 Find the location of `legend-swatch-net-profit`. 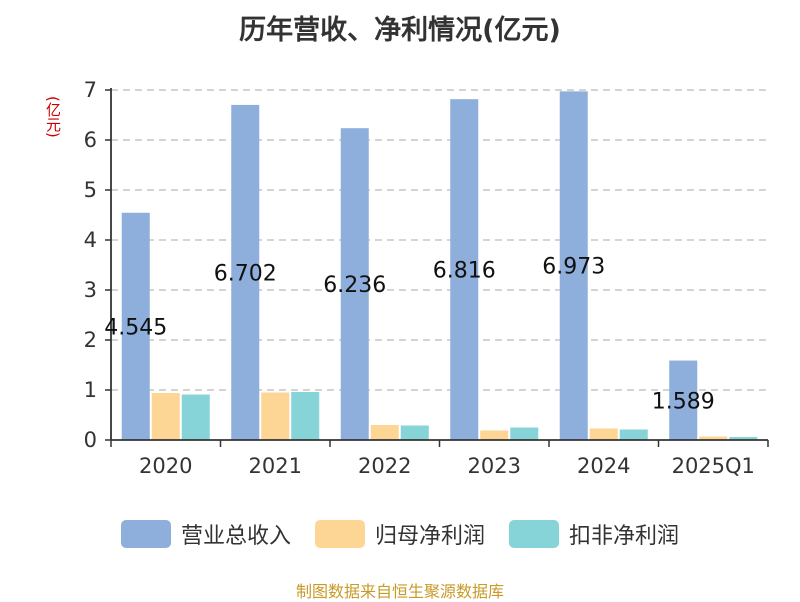

legend-swatch-net-profit is located at coordinates (339, 534).